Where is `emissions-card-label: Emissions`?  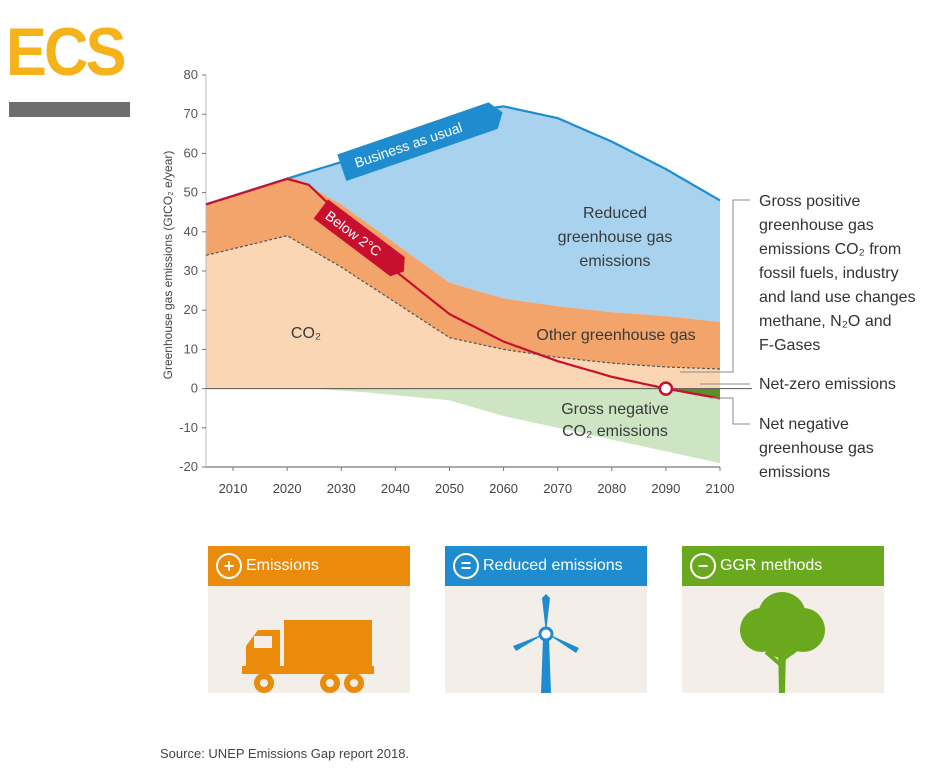 emissions-card-label: Emissions is located at coordinates (282, 565).